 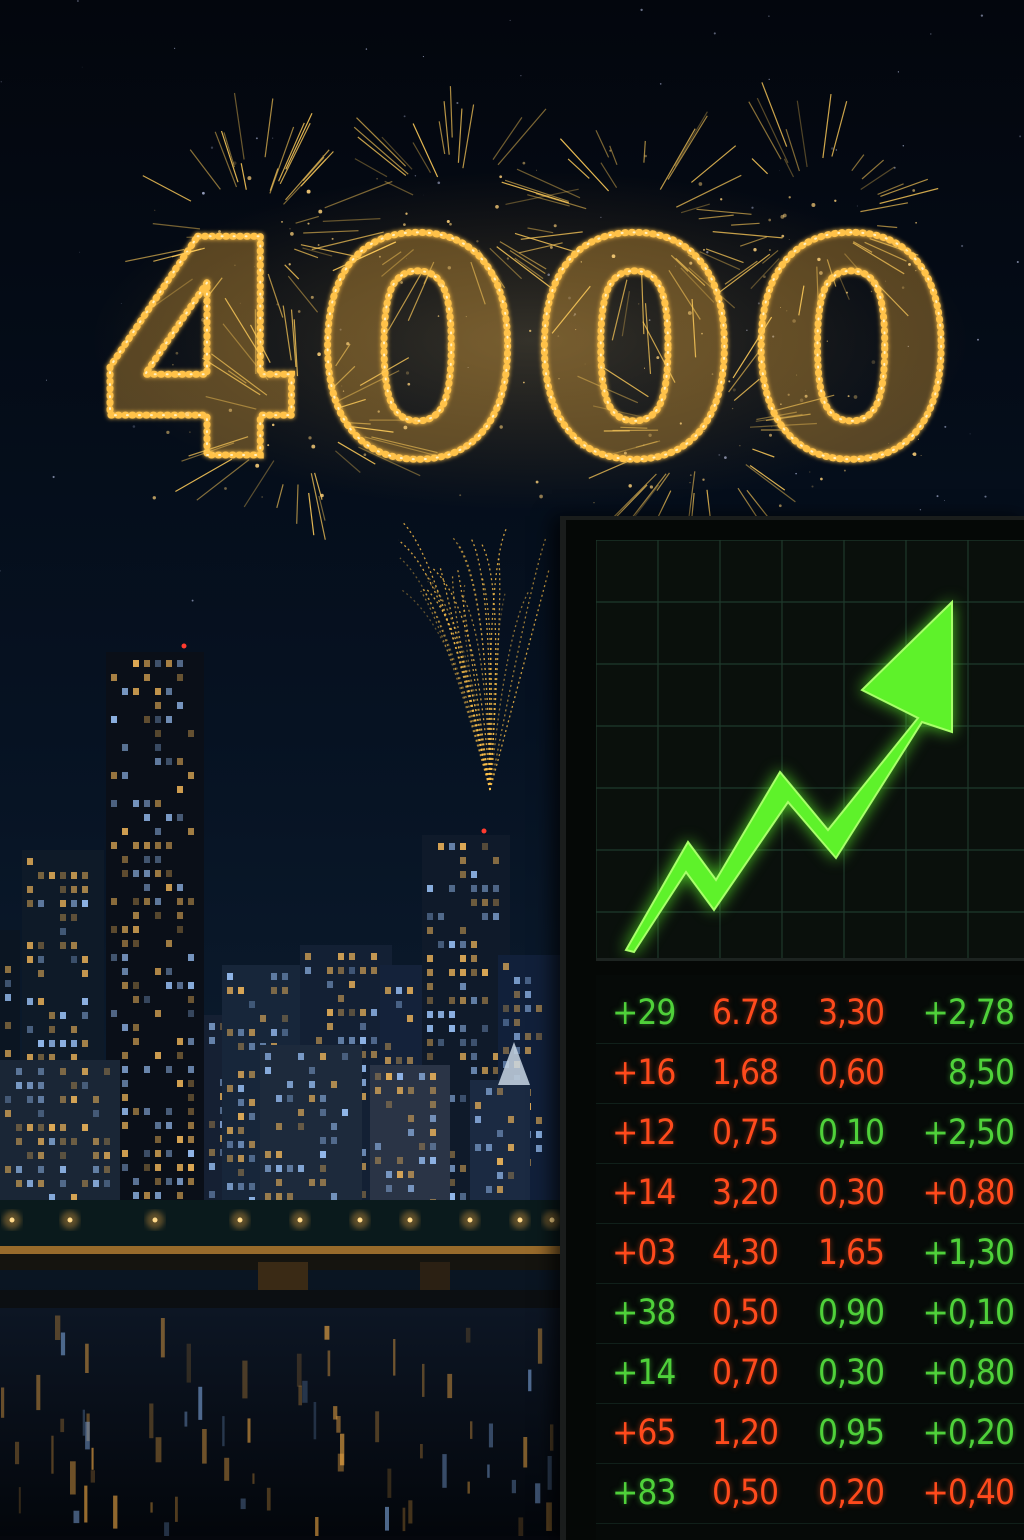 What do you see at coordinates (657, 1253) in the screenshot?
I see `ticker-value: +03` at bounding box center [657, 1253].